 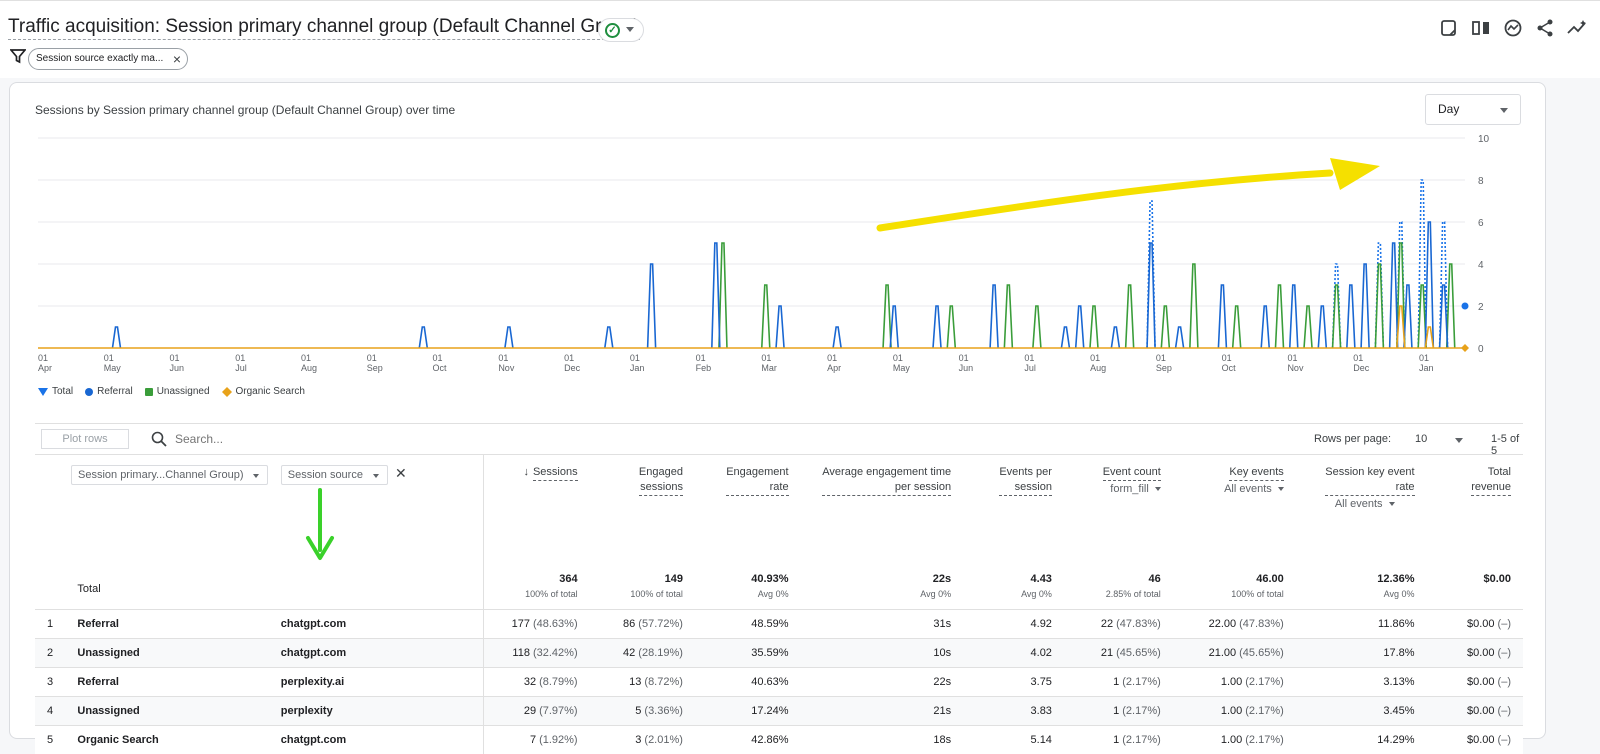 What do you see at coordinates (1475, 514) in the screenshot?
I see `col-total-revenue: Total revenue` at bounding box center [1475, 514].